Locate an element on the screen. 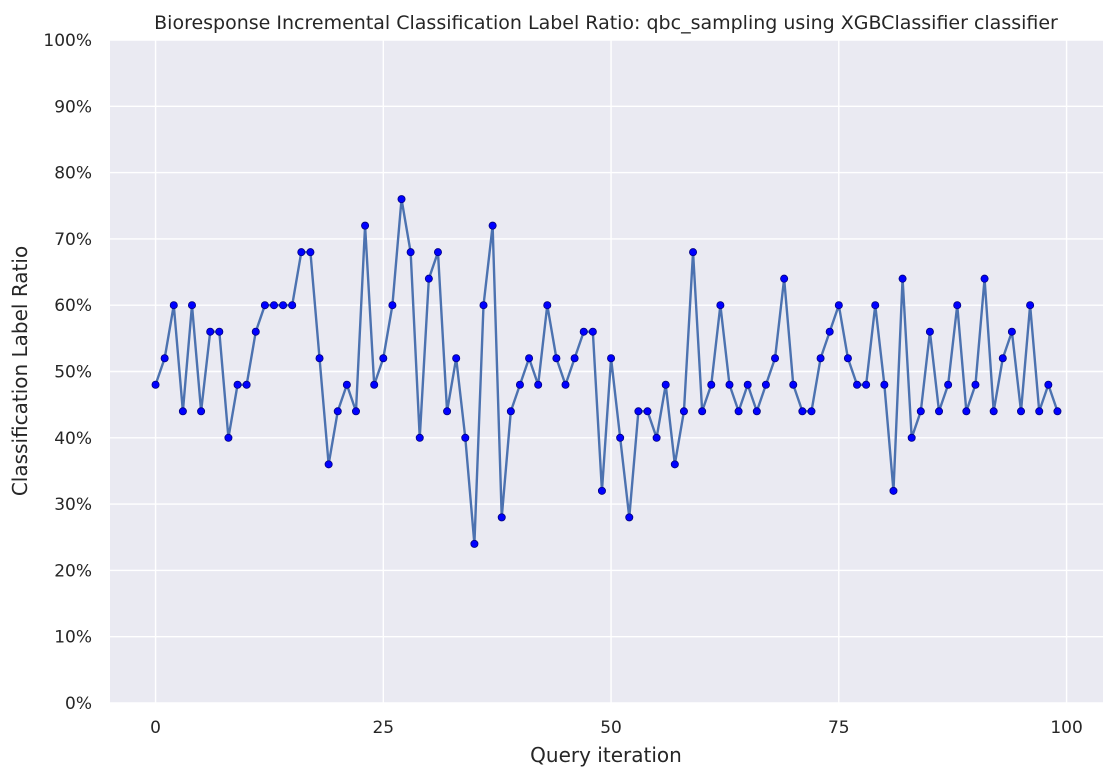 The width and height of the screenshot is (1115, 783). y-tick-label: 60% is located at coordinates (73, 306).